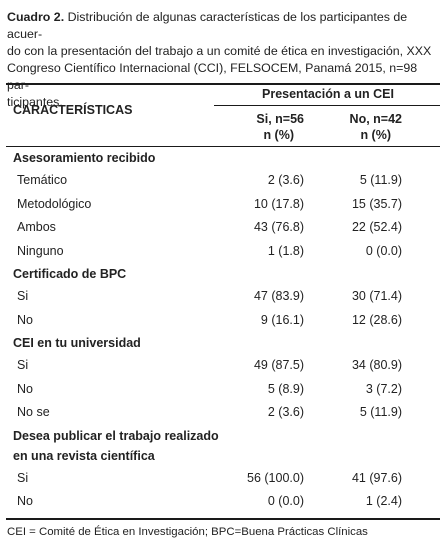  What do you see at coordinates (223, 84) in the screenshot?
I see `table-top-rule` at bounding box center [223, 84].